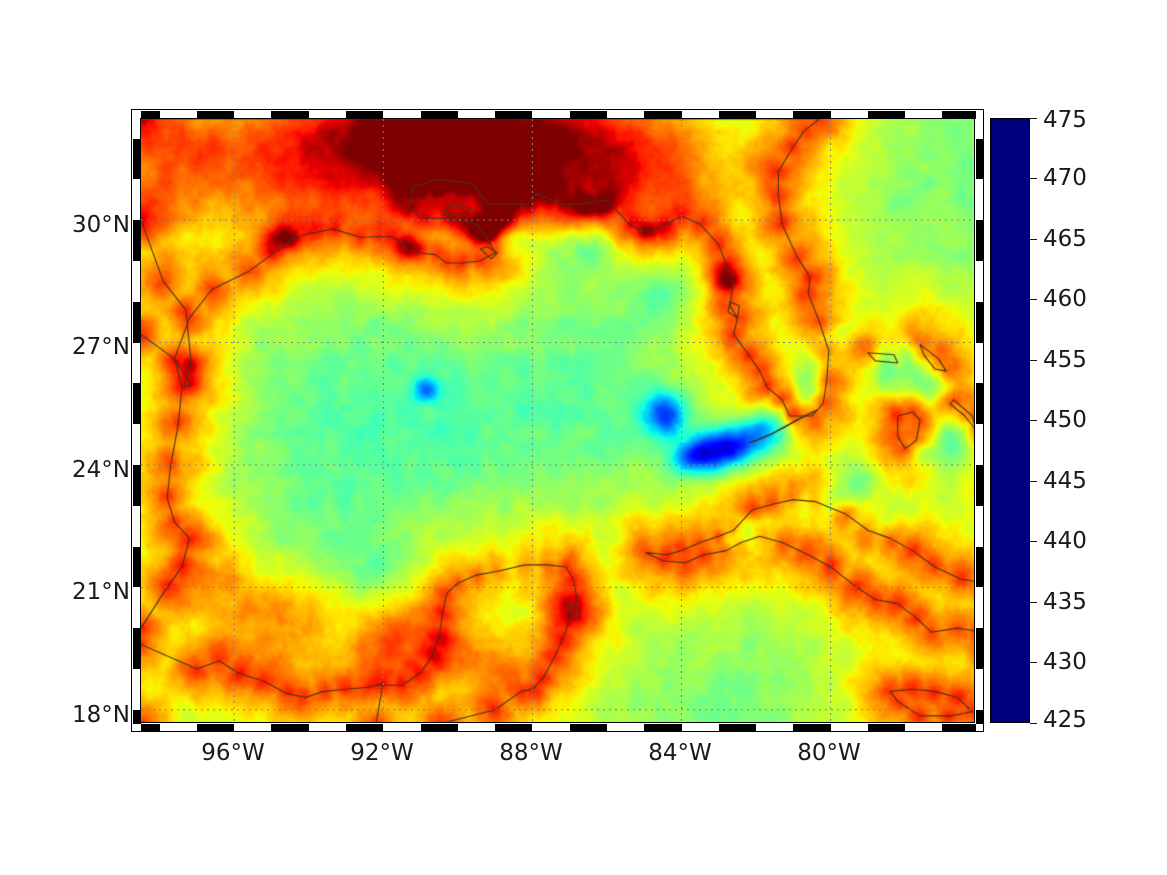 The width and height of the screenshot is (1167, 875). I want to click on x-tick-label-84W: 84°W, so click(680, 753).